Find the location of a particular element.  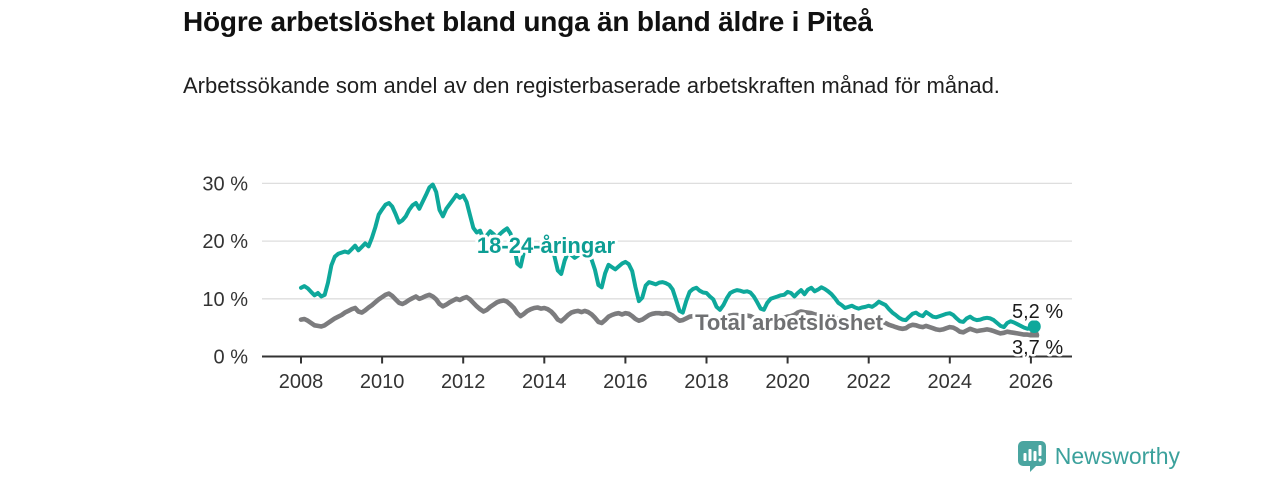

x-axis-tick-label: 2010 is located at coordinates (382, 382).